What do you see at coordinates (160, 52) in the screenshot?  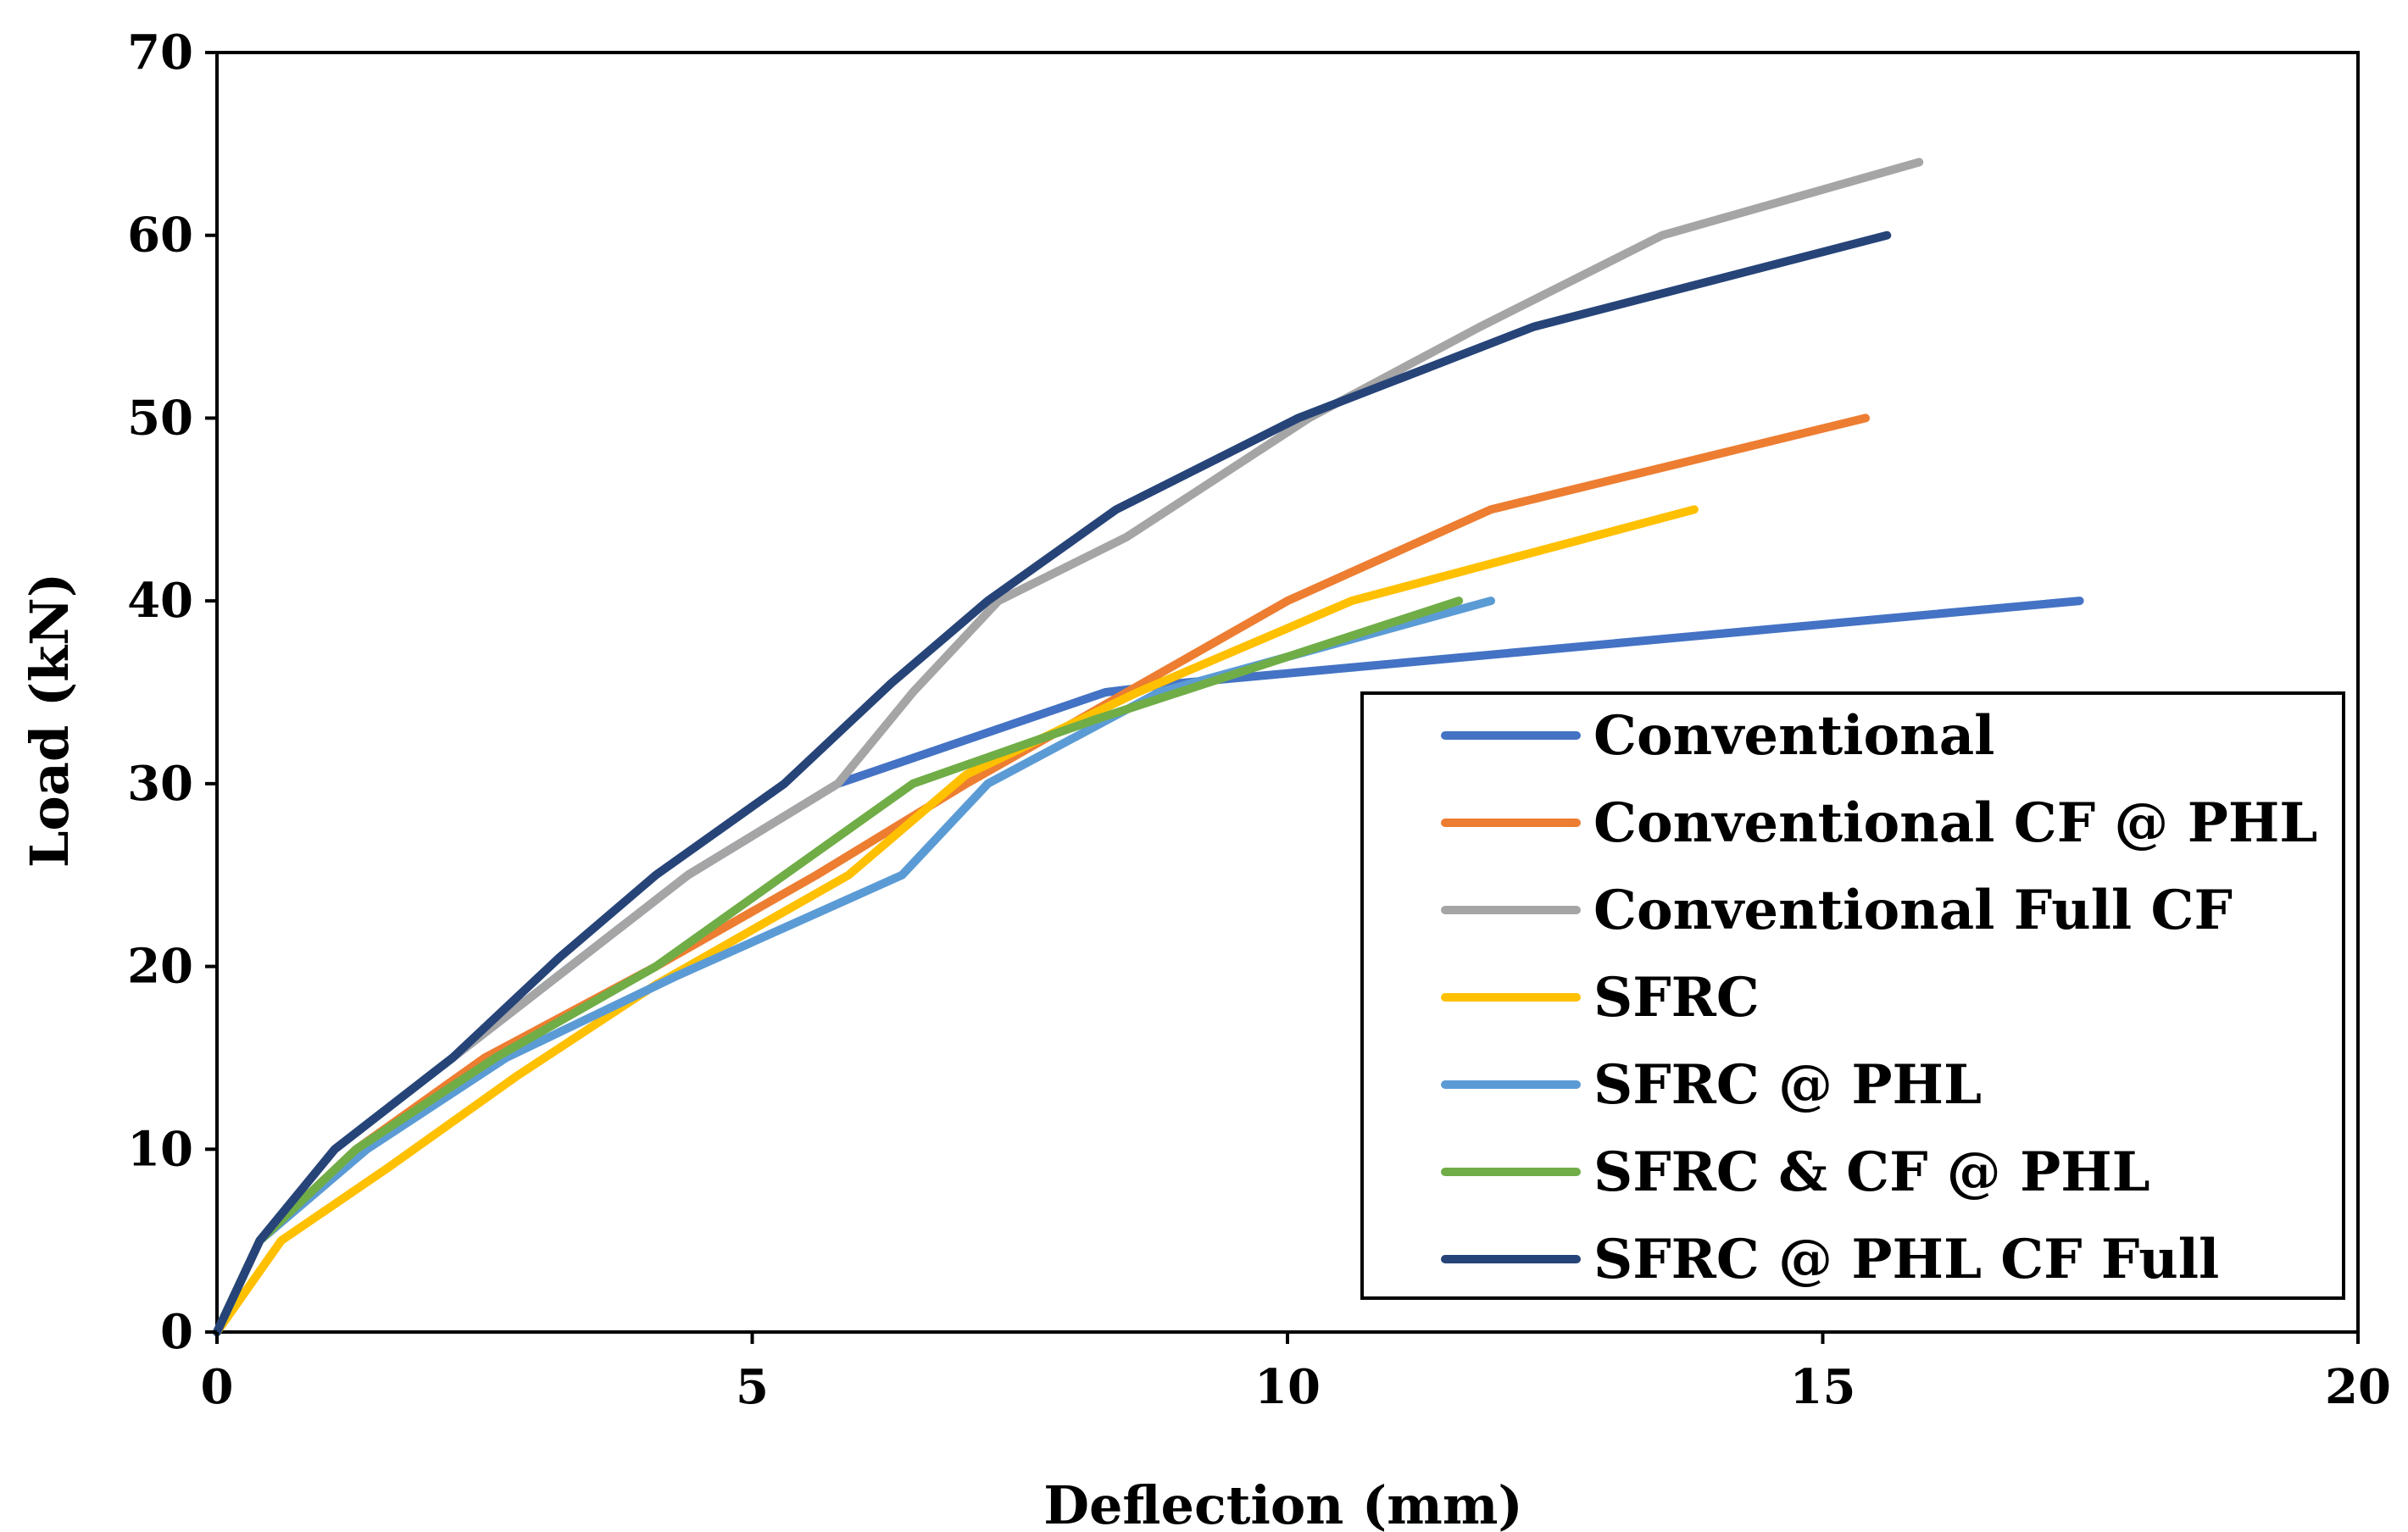 I see `y-tick-label: 70` at bounding box center [160, 52].